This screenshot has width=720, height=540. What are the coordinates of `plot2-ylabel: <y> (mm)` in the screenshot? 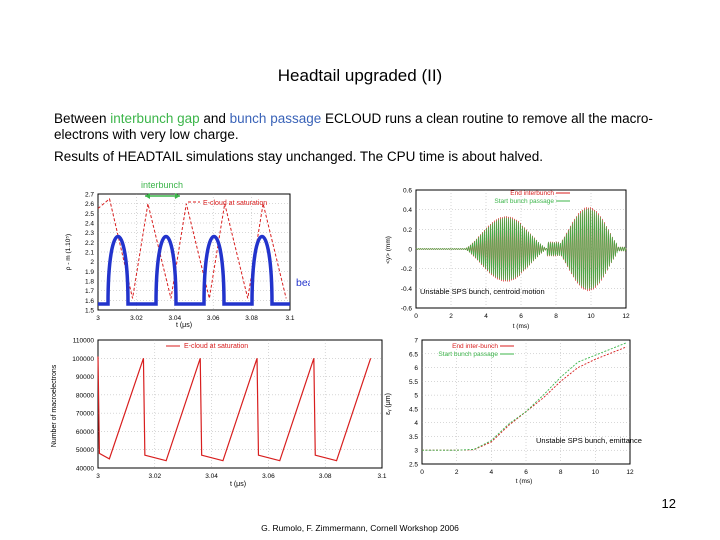 It's located at (388, 250).